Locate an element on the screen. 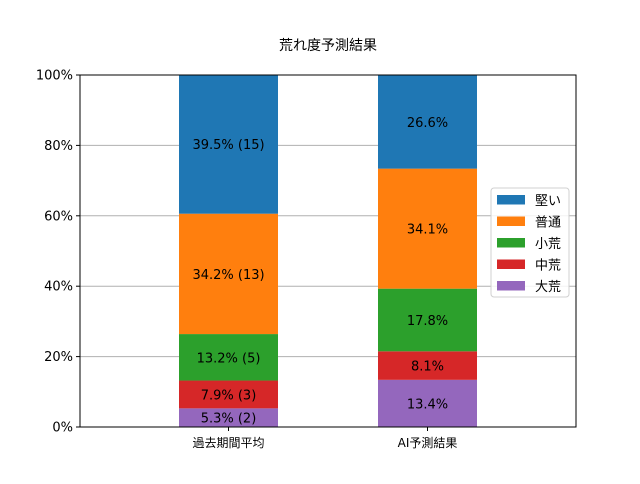 The width and height of the screenshot is (640, 484). data-label: 5.3% (2) is located at coordinates (229, 419).